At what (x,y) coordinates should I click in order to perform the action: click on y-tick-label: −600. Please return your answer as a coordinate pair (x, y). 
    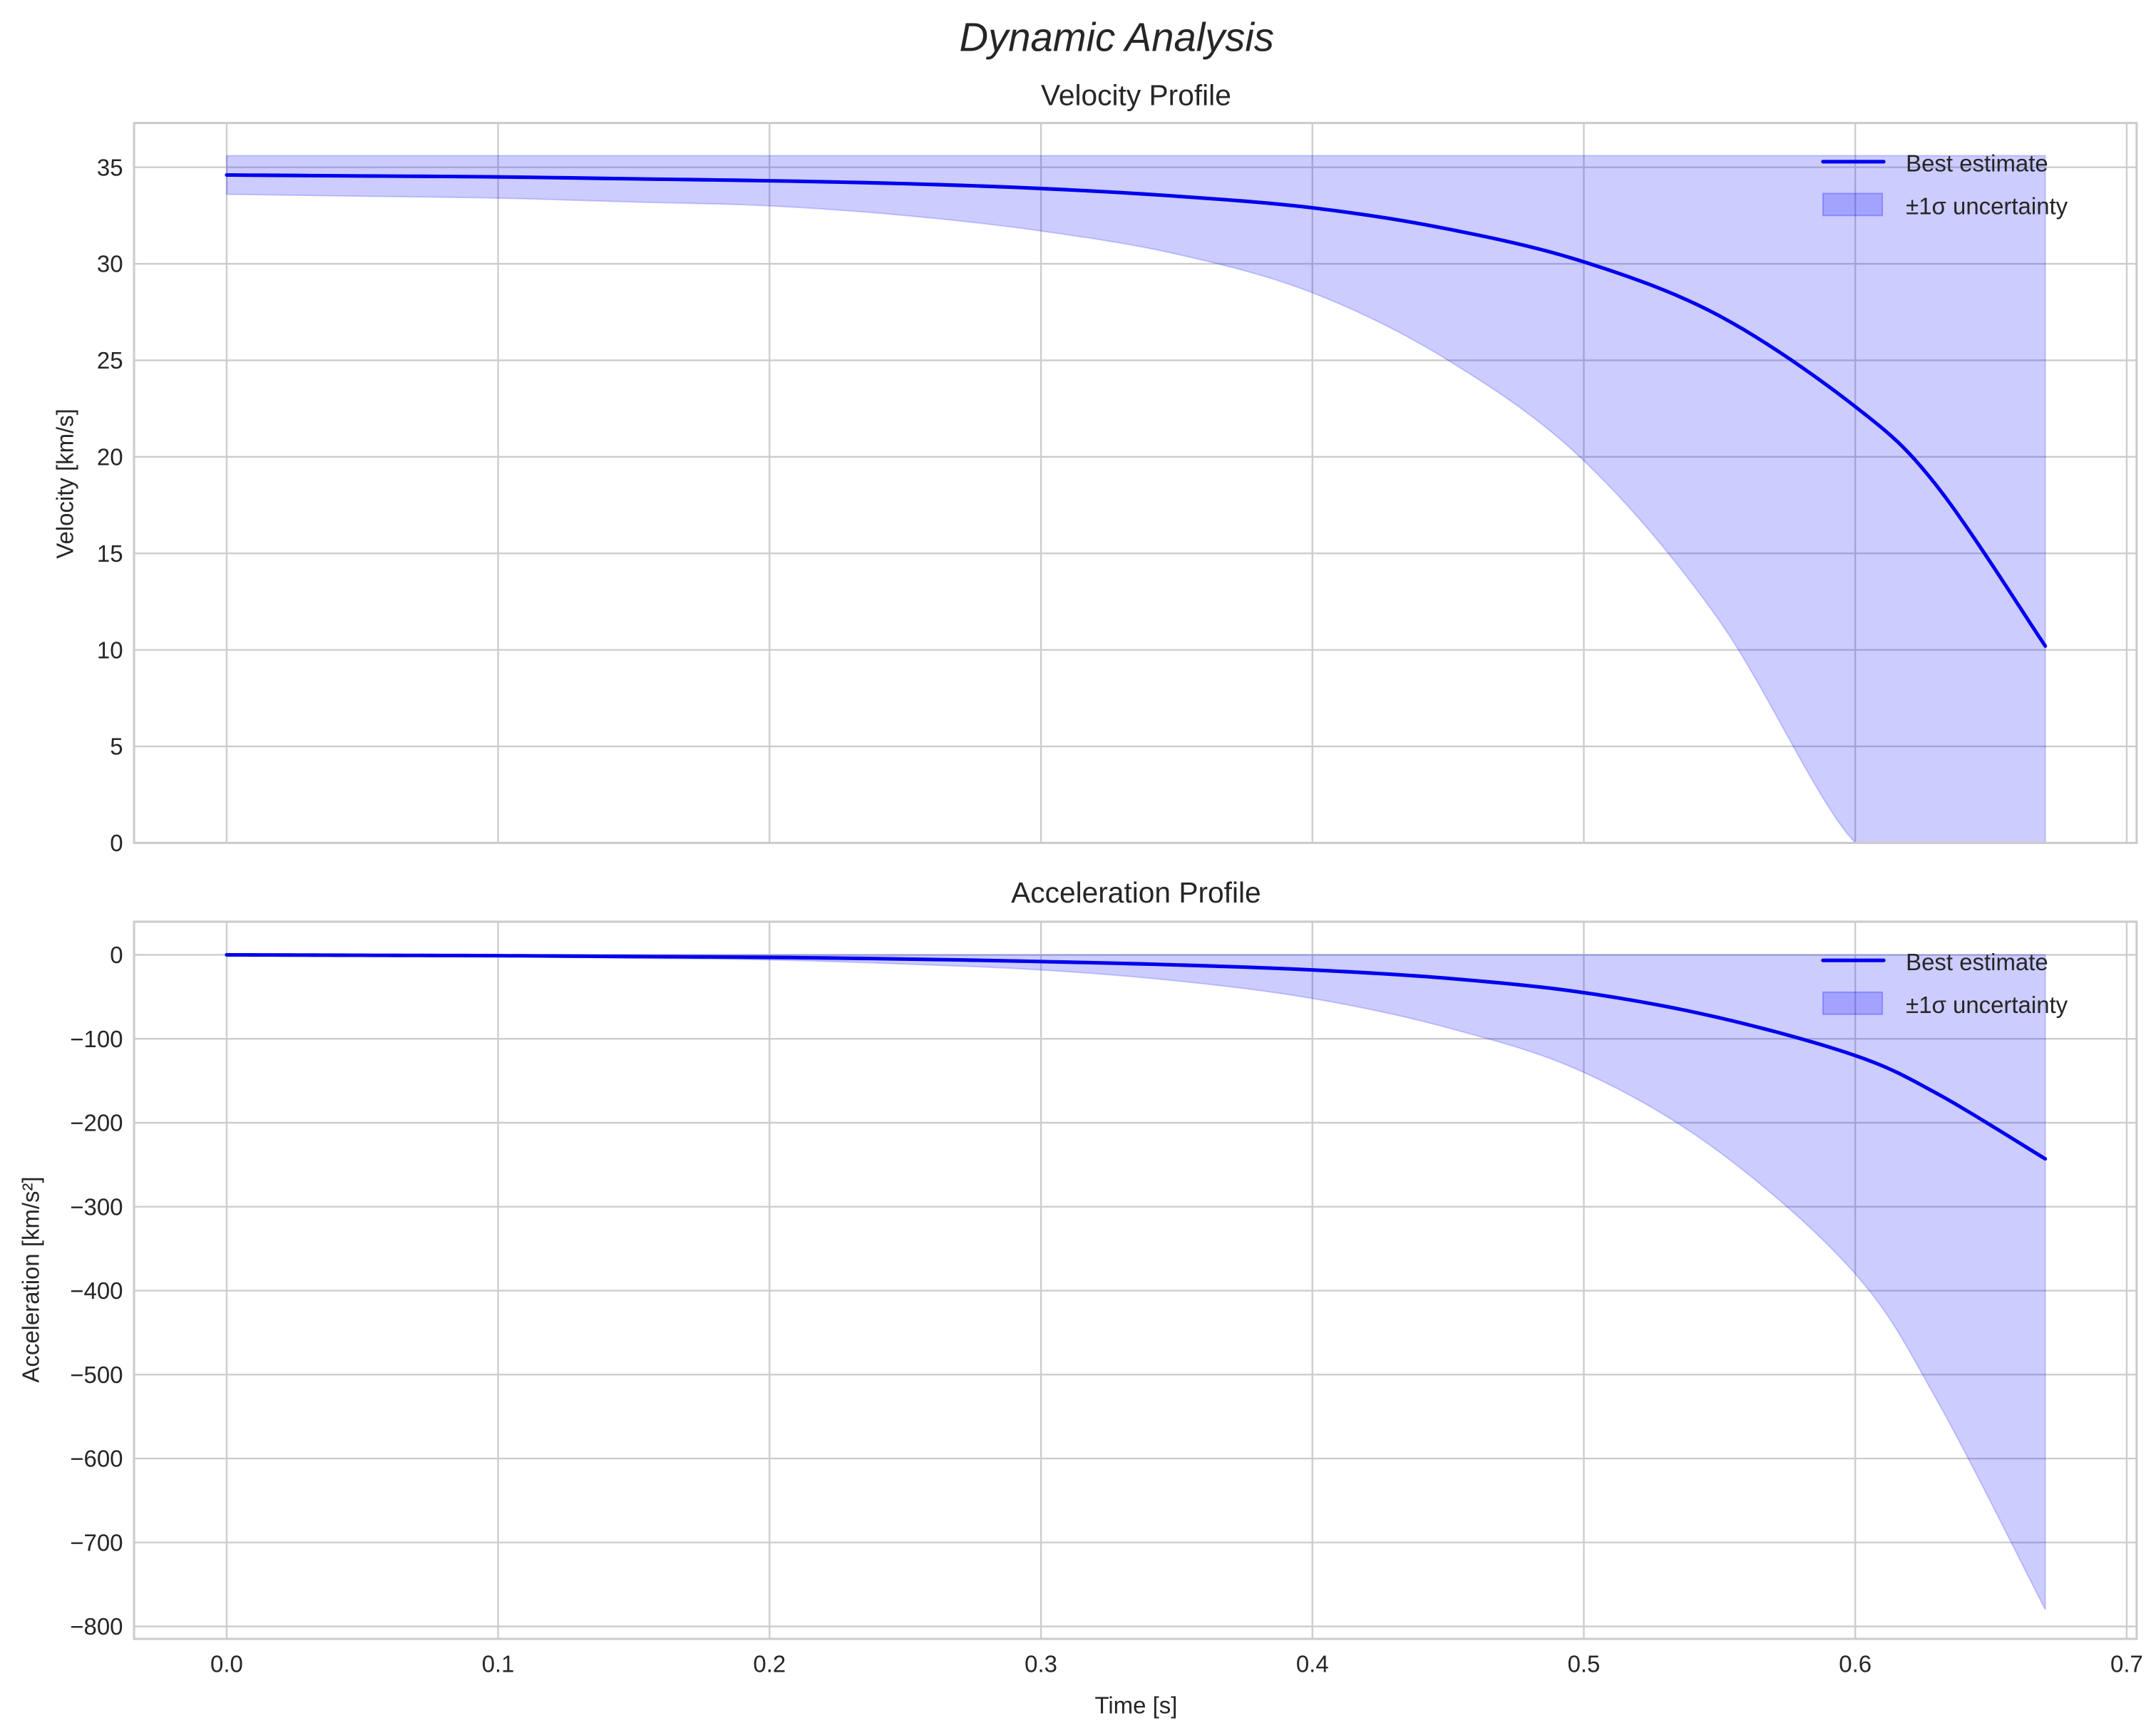
    Looking at the image, I should click on (96, 1459).